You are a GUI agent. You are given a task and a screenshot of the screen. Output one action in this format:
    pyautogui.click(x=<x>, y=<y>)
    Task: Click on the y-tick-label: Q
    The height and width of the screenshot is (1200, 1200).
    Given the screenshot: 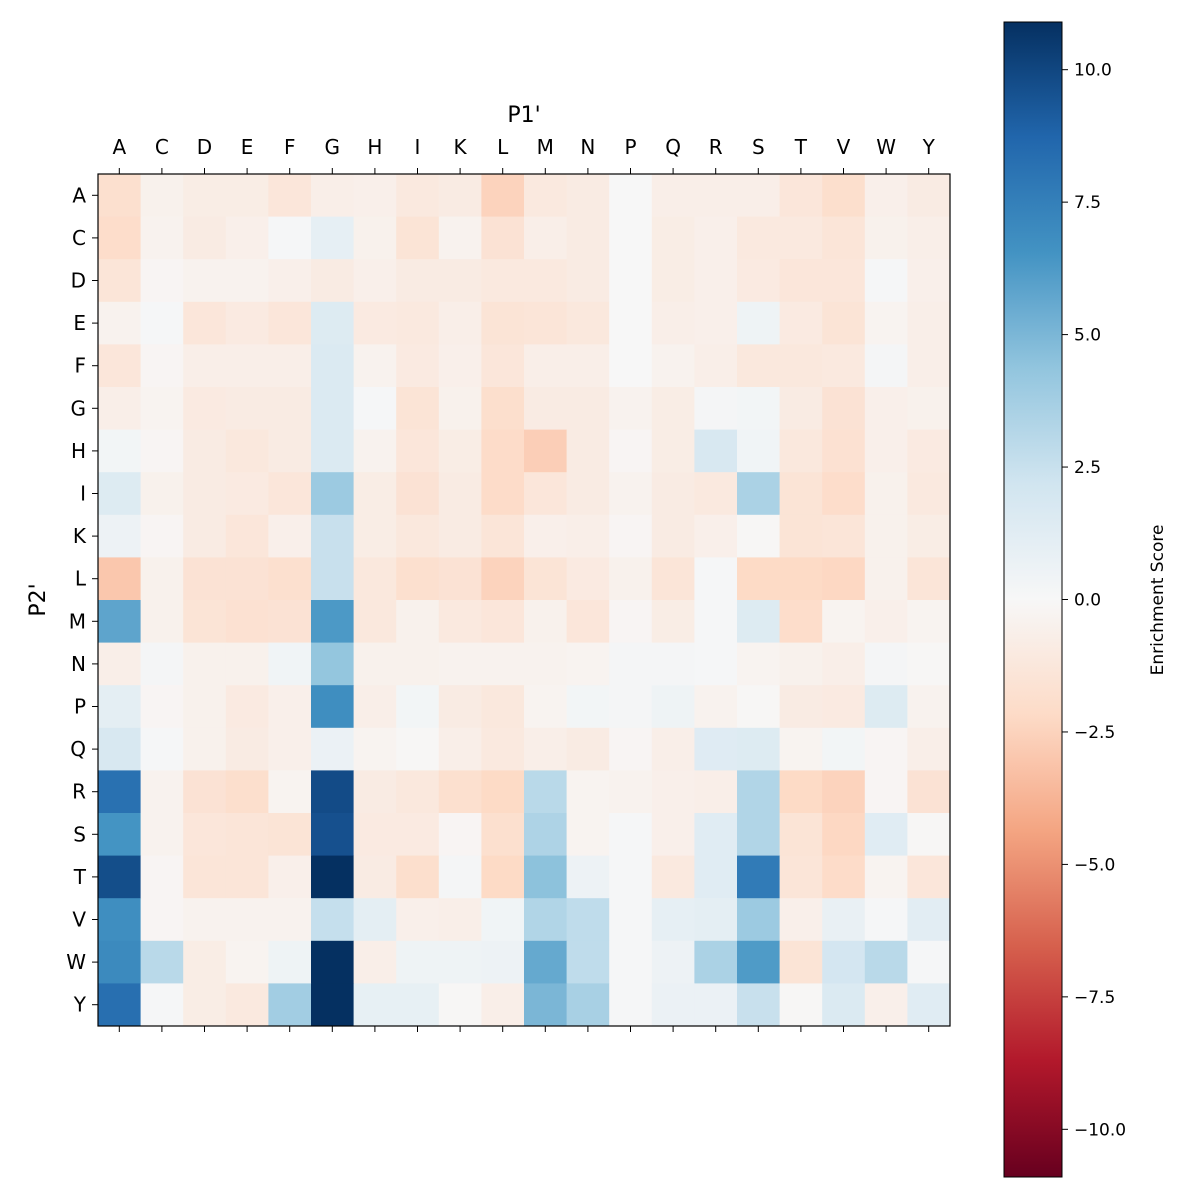 What is the action you would take?
    pyautogui.click(x=78, y=749)
    